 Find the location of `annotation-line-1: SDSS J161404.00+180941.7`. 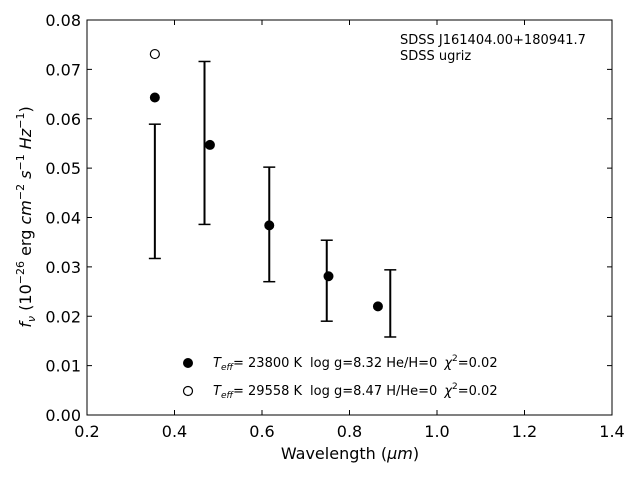

annotation-line-1: SDSS J161404.00+180941.7 is located at coordinates (493, 40).